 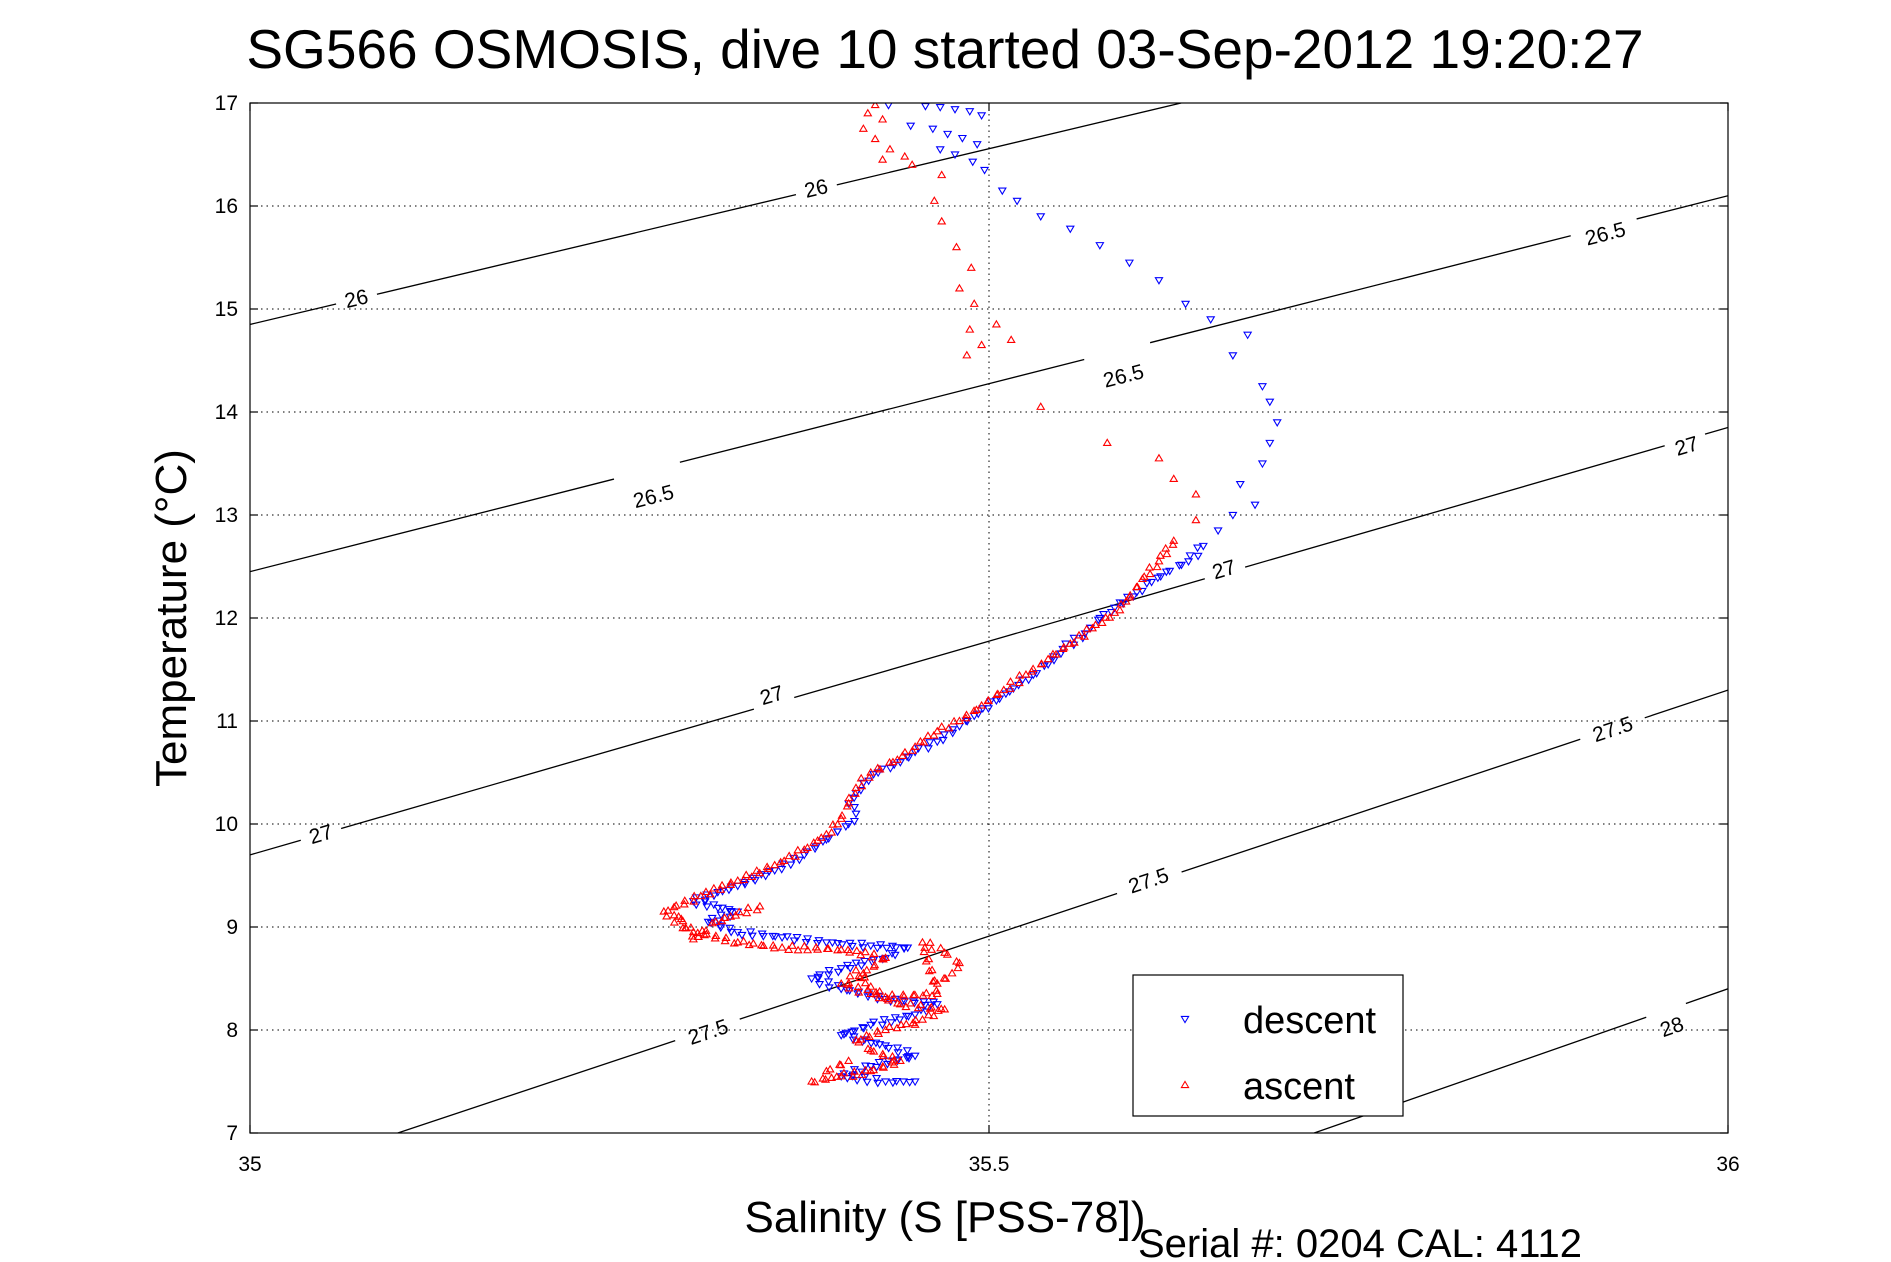 What do you see at coordinates (226, 618) in the screenshot?
I see `y-tick-label: 12` at bounding box center [226, 618].